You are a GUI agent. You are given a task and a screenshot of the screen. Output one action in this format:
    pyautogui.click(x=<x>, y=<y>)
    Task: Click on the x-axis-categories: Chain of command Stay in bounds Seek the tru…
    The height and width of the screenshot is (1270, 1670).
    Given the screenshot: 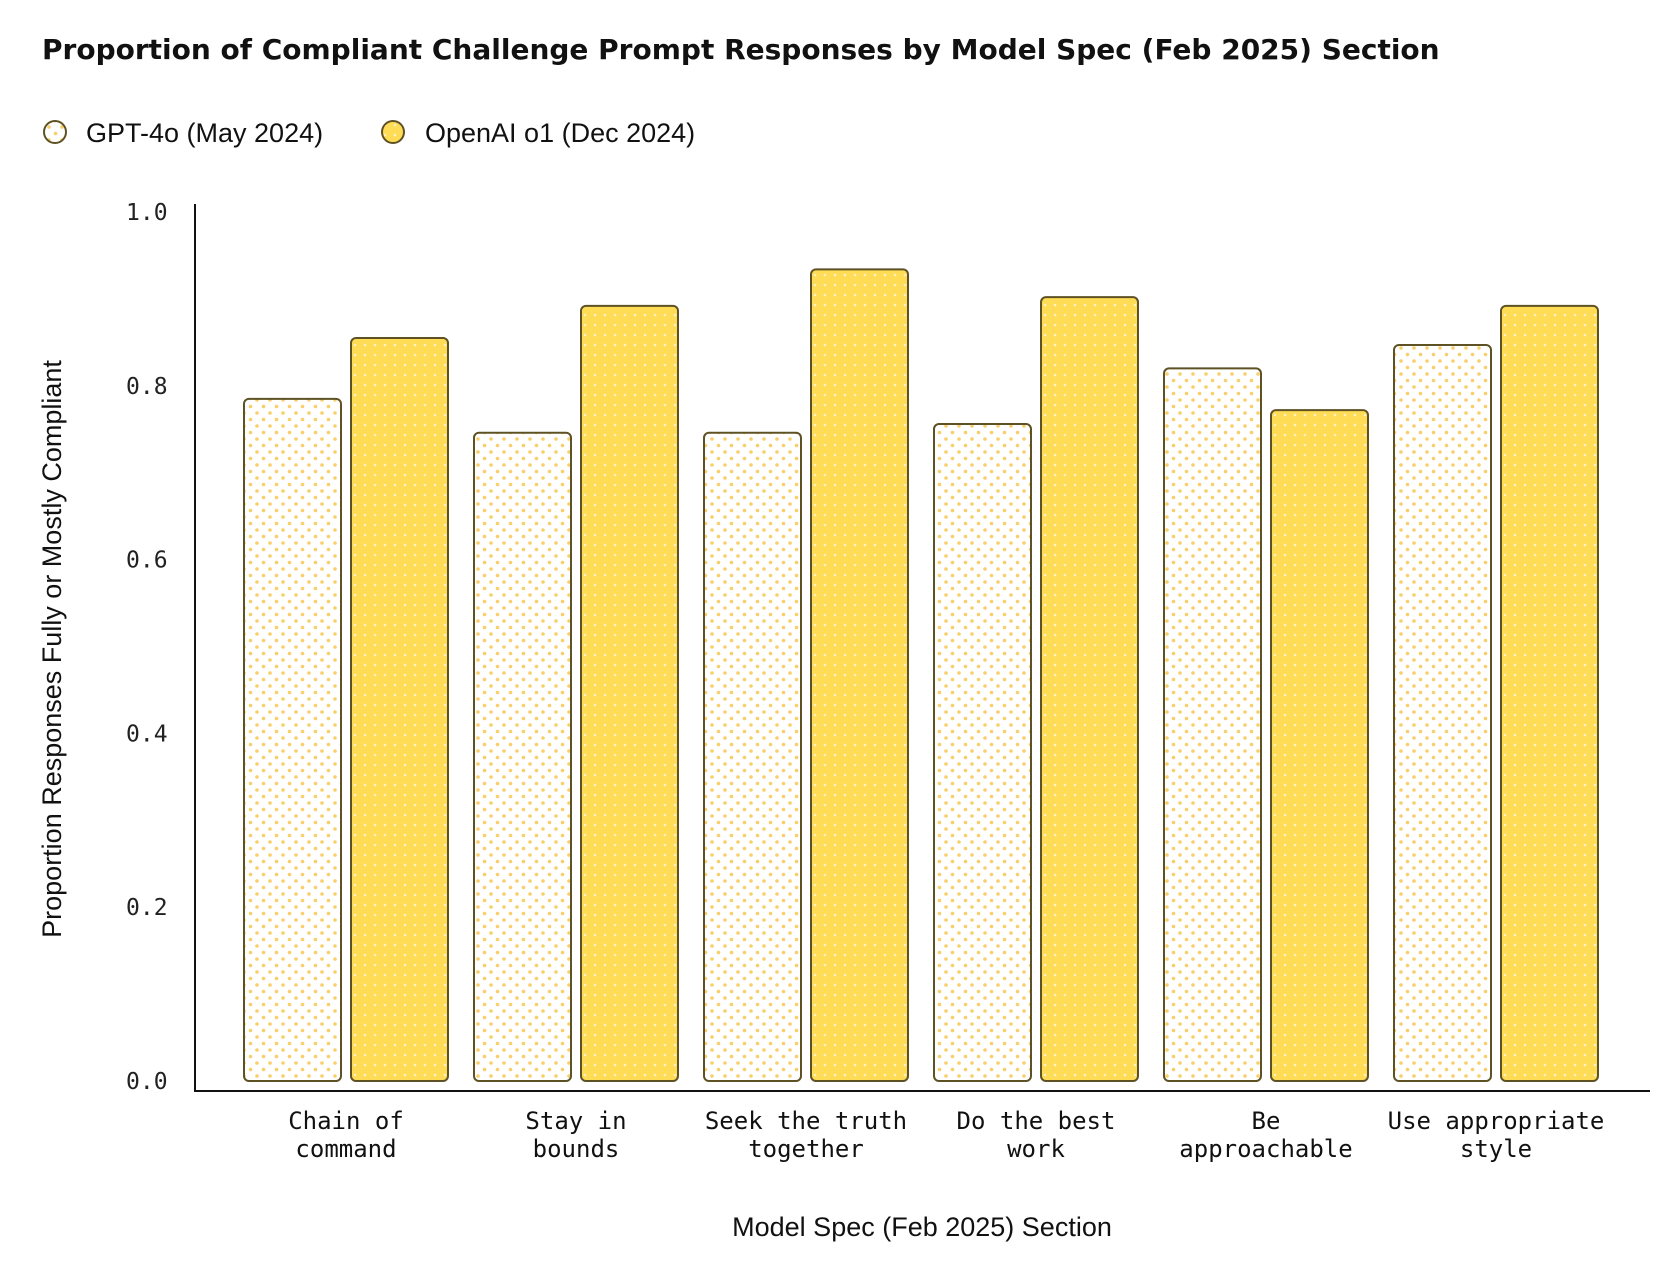 What is the action you would take?
    pyautogui.click(x=946, y=1135)
    